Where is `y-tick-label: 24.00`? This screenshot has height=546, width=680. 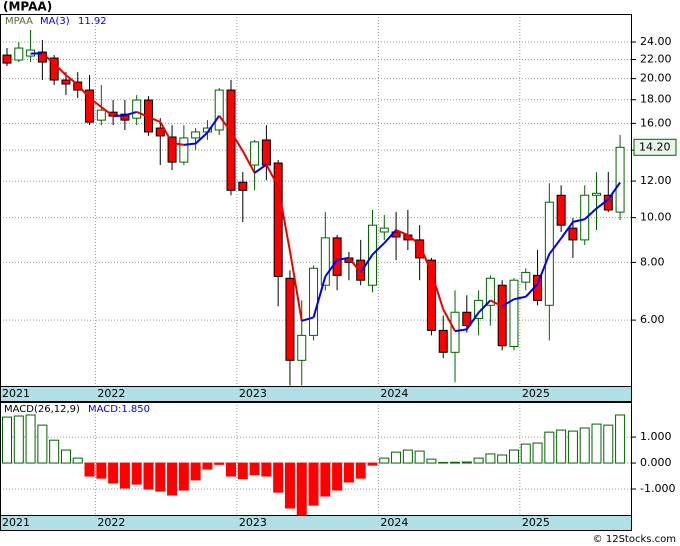 y-tick-label: 24.00 is located at coordinates (656, 41).